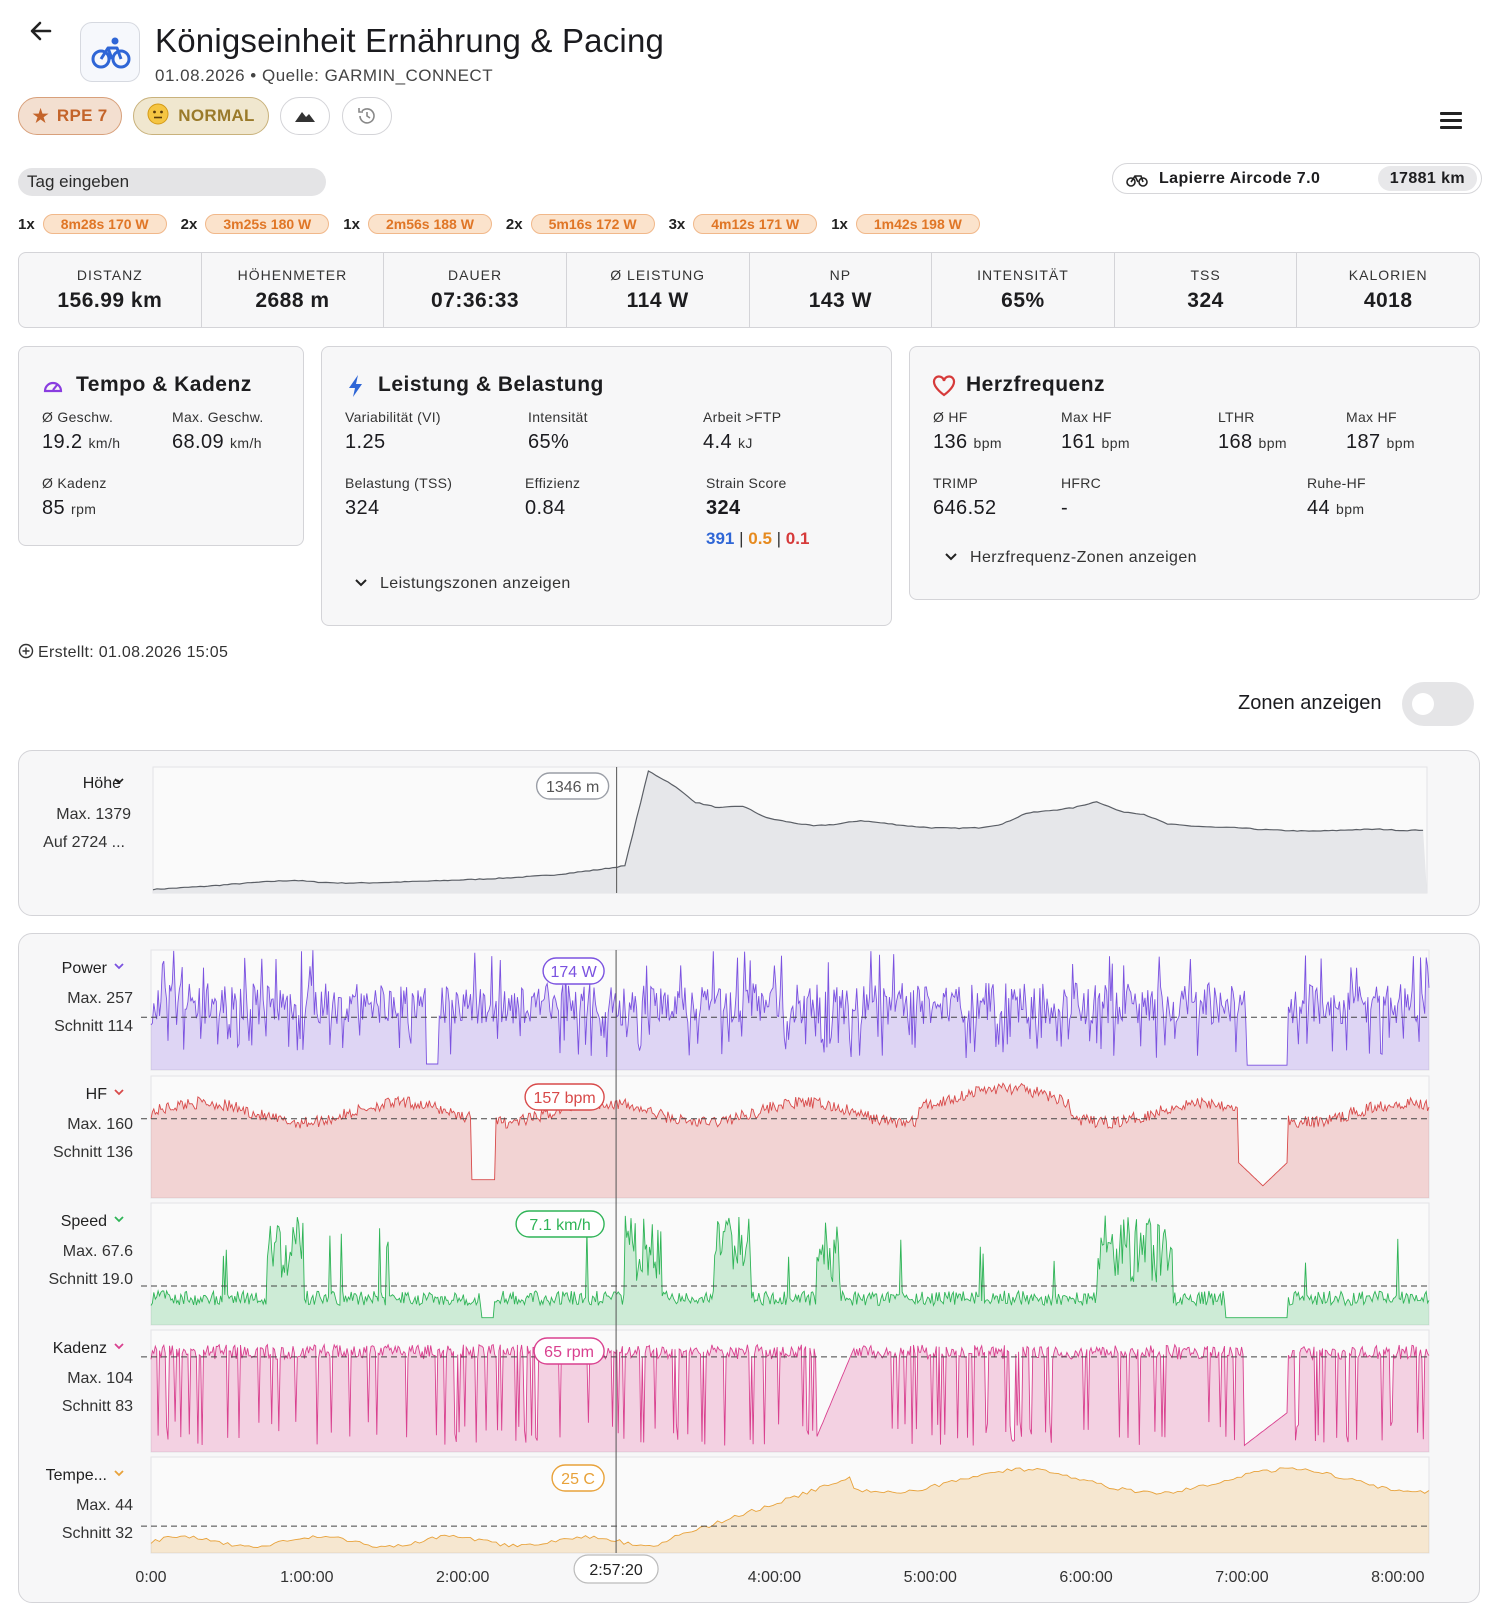 This screenshot has width=1500, height=1609. I want to click on stat-intensität: INTENSITÄT 65%, so click(1023, 290).